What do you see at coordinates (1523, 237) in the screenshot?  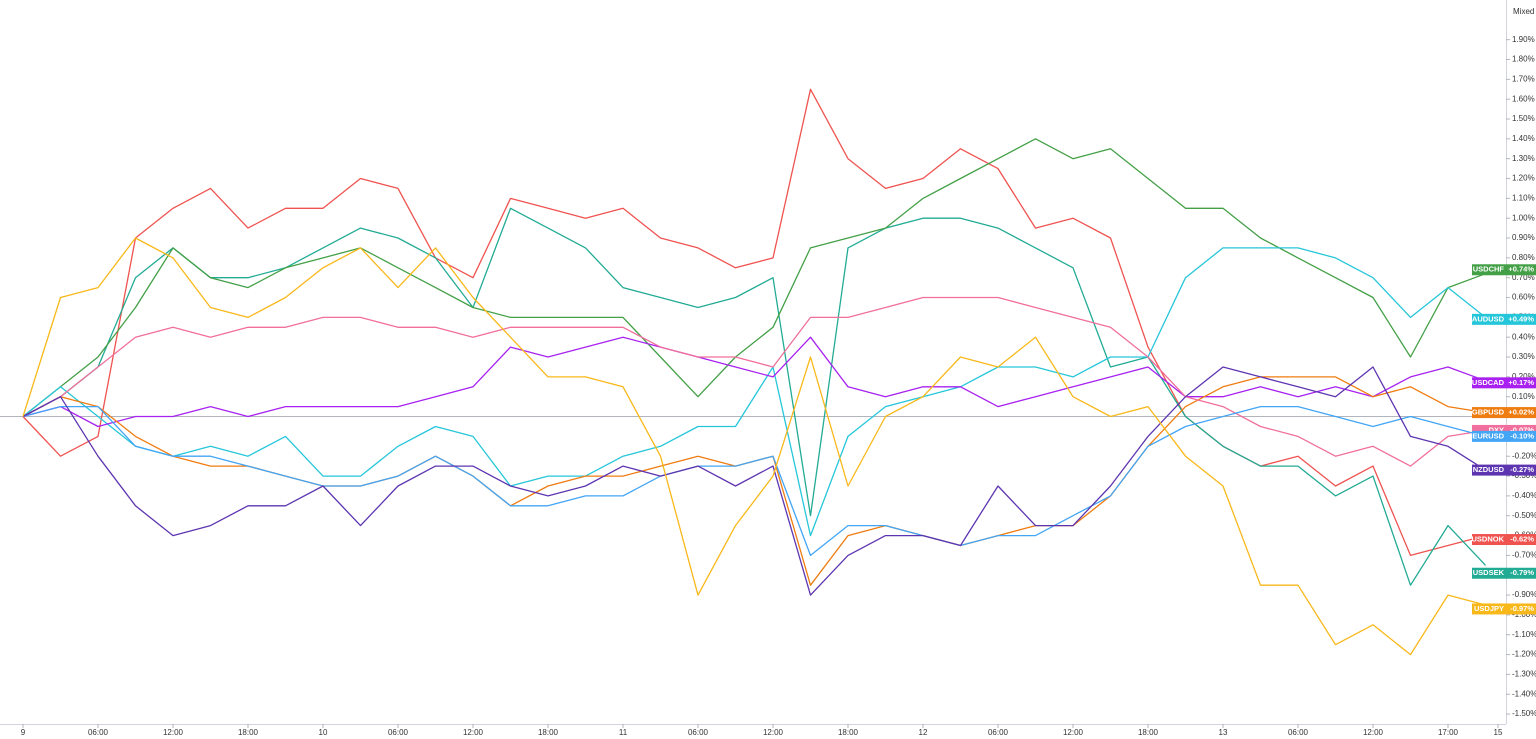 I see `y-tick-label: 0.90%` at bounding box center [1523, 237].